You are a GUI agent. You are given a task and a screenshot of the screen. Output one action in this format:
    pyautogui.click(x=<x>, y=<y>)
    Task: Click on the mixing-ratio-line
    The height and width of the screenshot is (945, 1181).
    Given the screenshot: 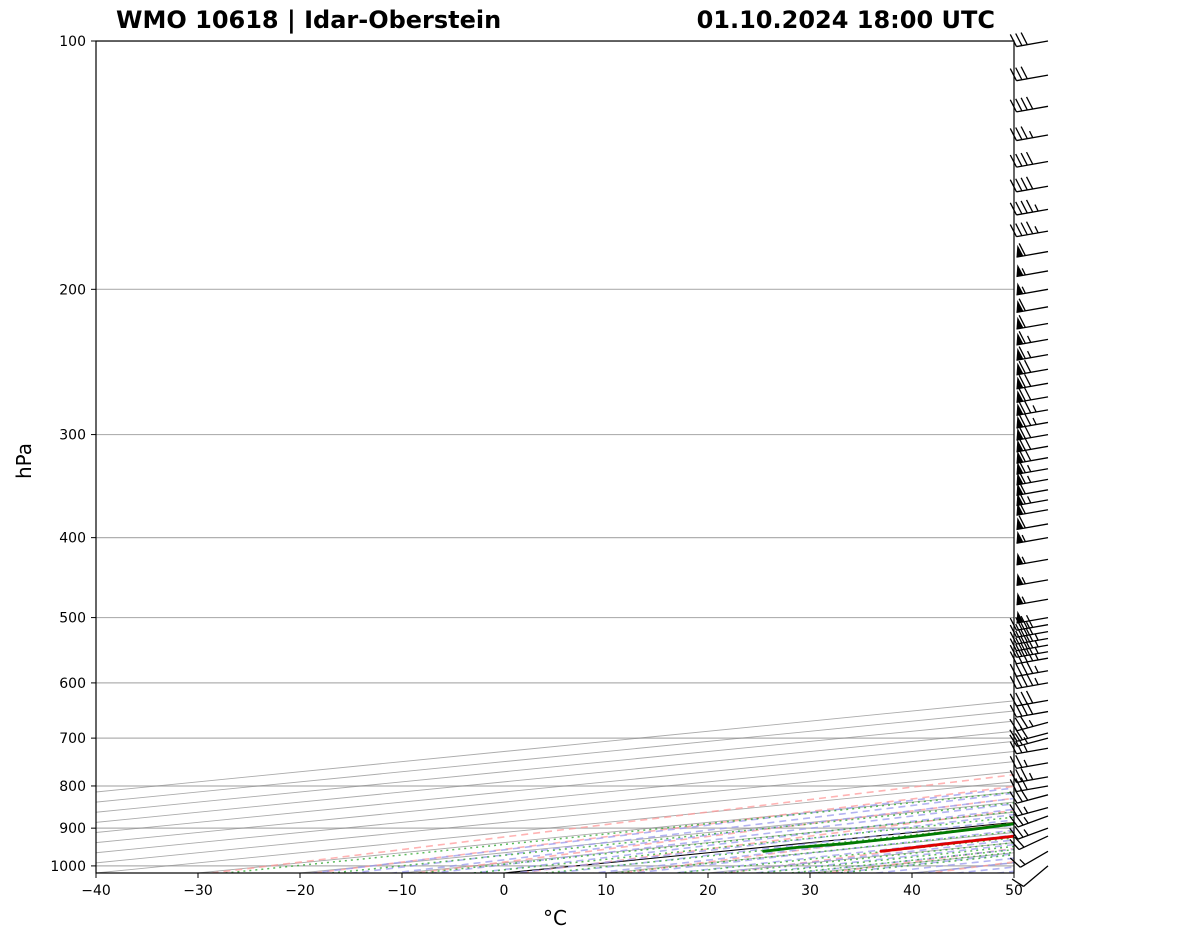 What is the action you would take?
    pyautogui.click(x=879, y=783)
    